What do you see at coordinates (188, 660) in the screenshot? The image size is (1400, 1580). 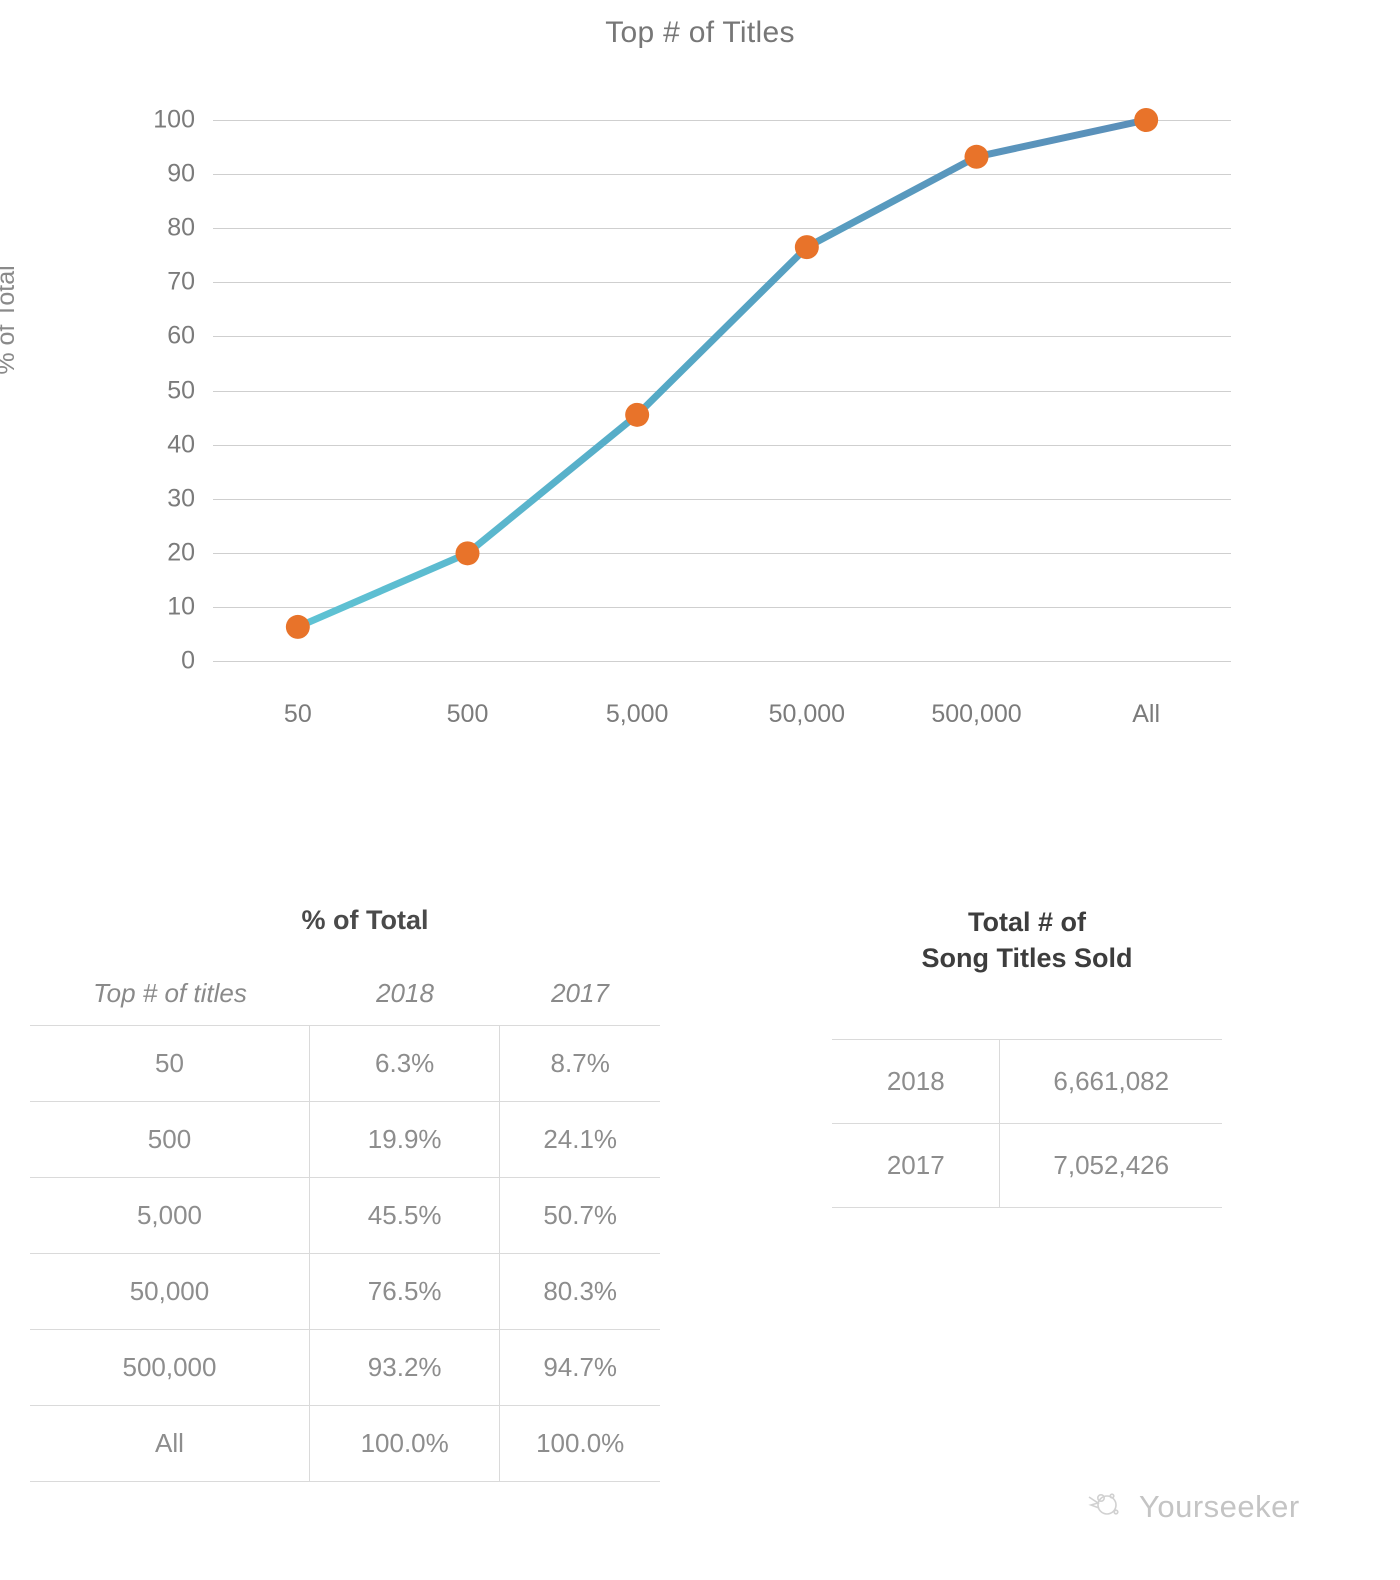 I see `y-axis-tick-label: 0` at bounding box center [188, 660].